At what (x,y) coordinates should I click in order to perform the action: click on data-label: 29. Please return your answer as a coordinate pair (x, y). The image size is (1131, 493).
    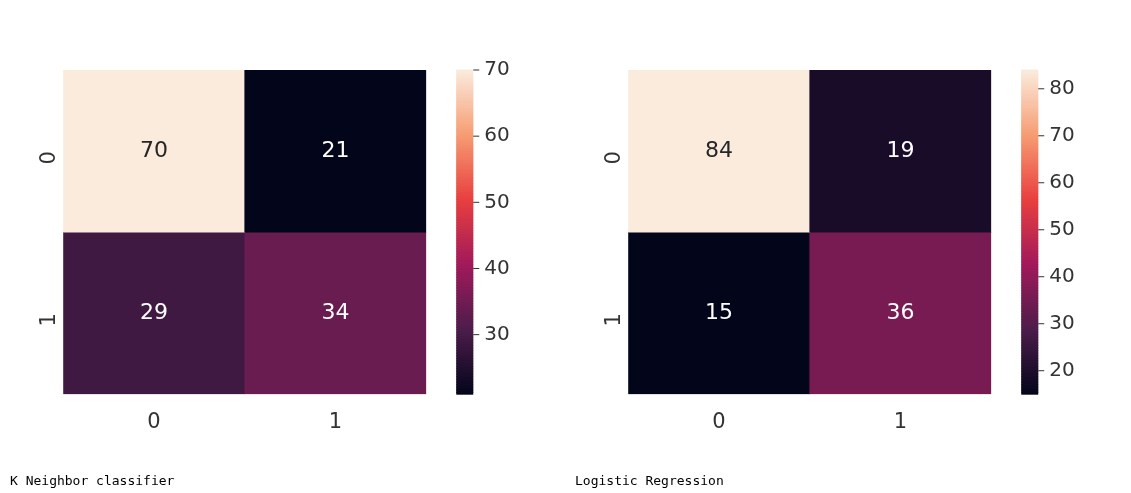
    Looking at the image, I should click on (153, 311).